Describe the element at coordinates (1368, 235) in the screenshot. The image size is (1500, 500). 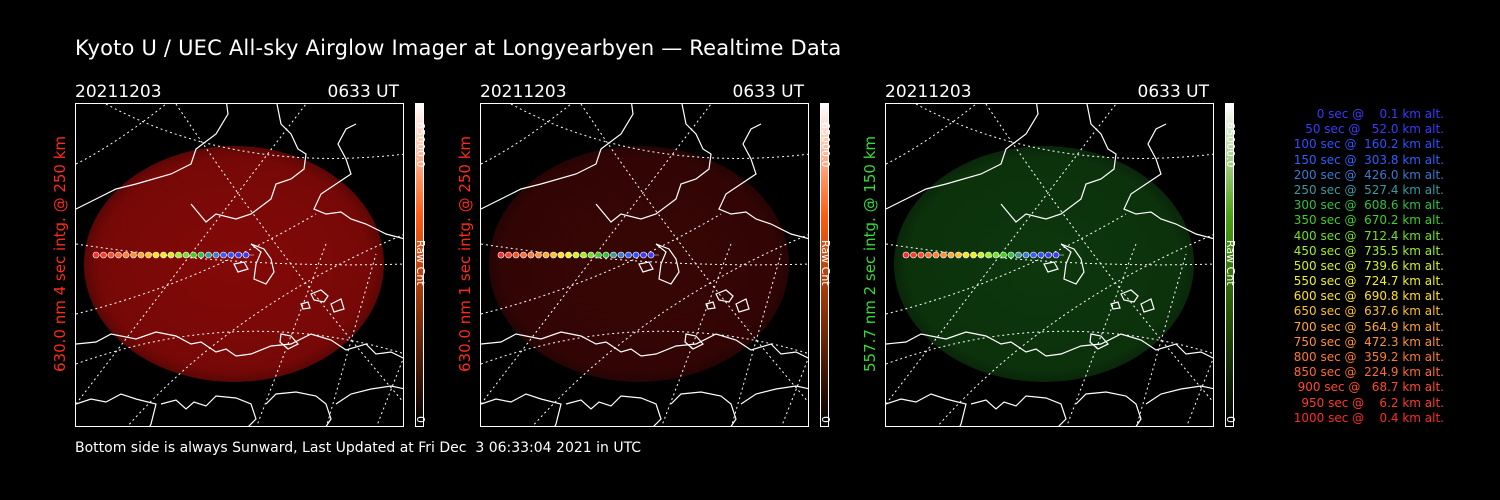
I see `legend-entry: 400 sec @ 712.4 km alt.` at that location.